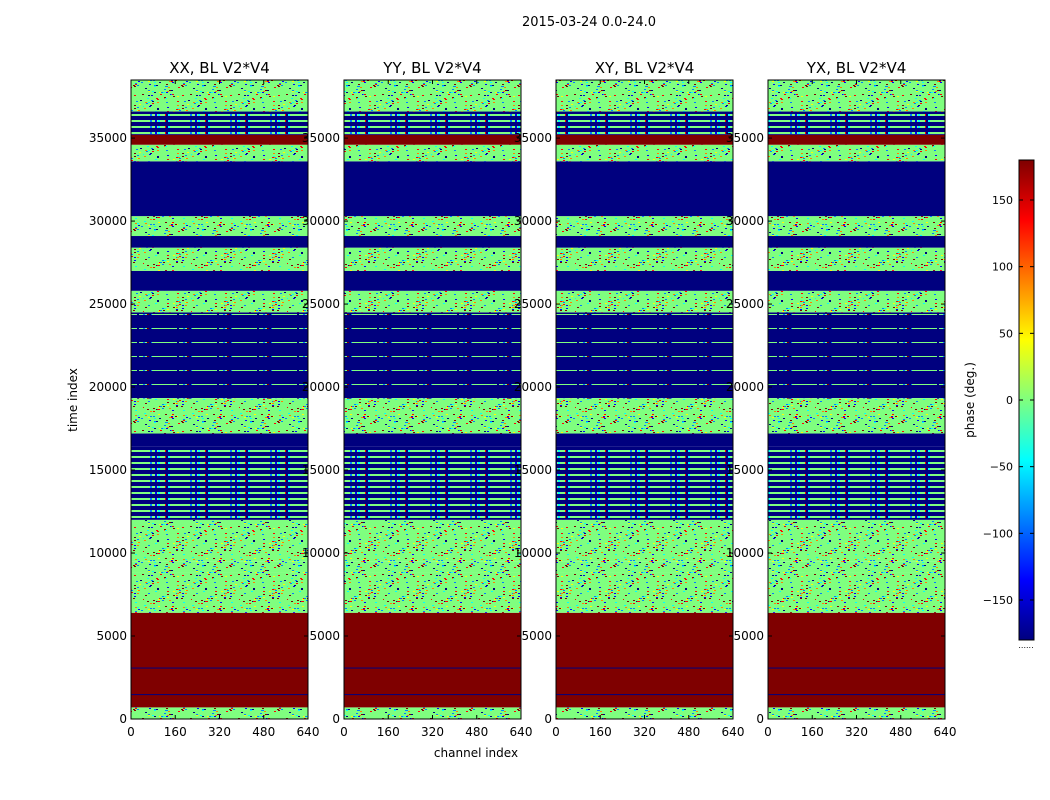  What do you see at coordinates (644, 732) in the screenshot?
I see `x-tick-label: 320` at bounding box center [644, 732].